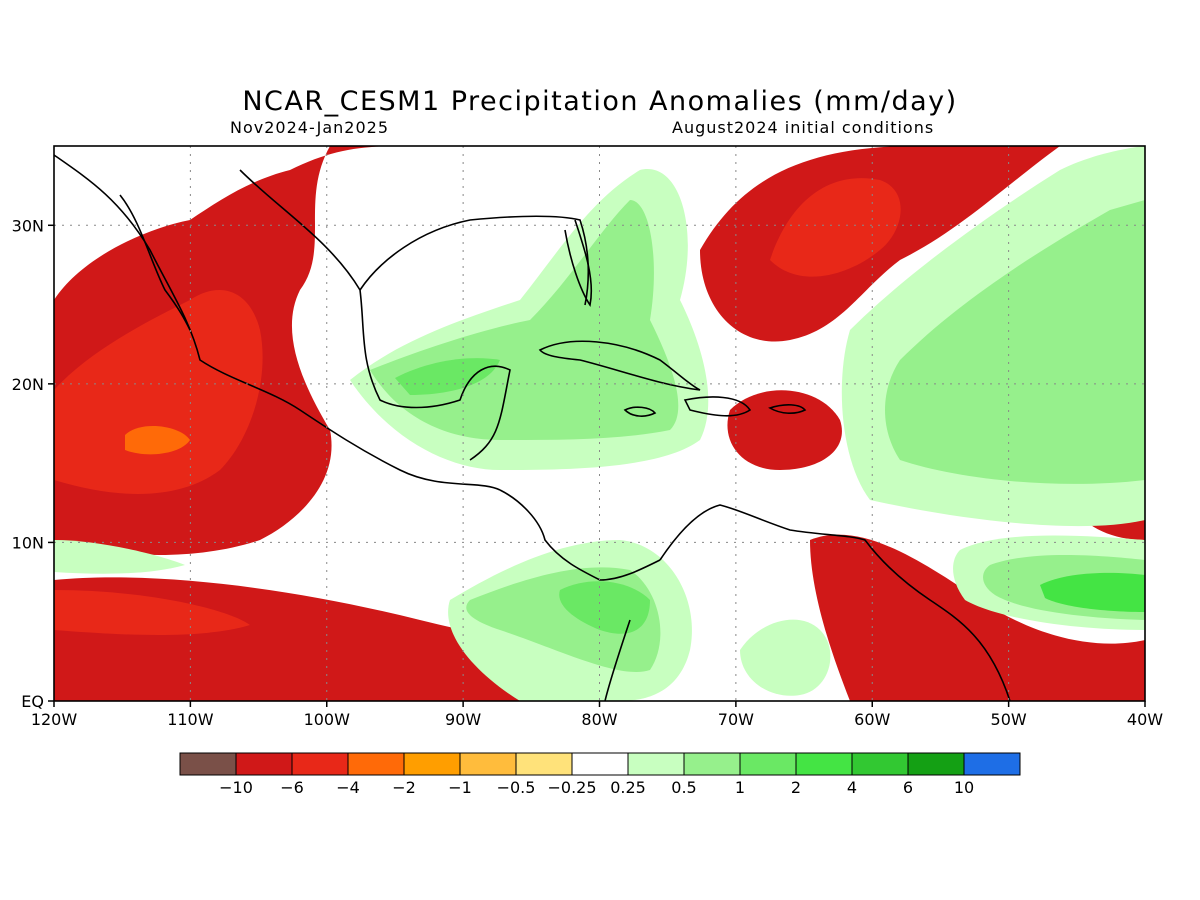 The height and width of the screenshot is (900, 1200). Describe the element at coordinates (717, 406) in the screenshot. I see `coastline-hispaniola` at that location.